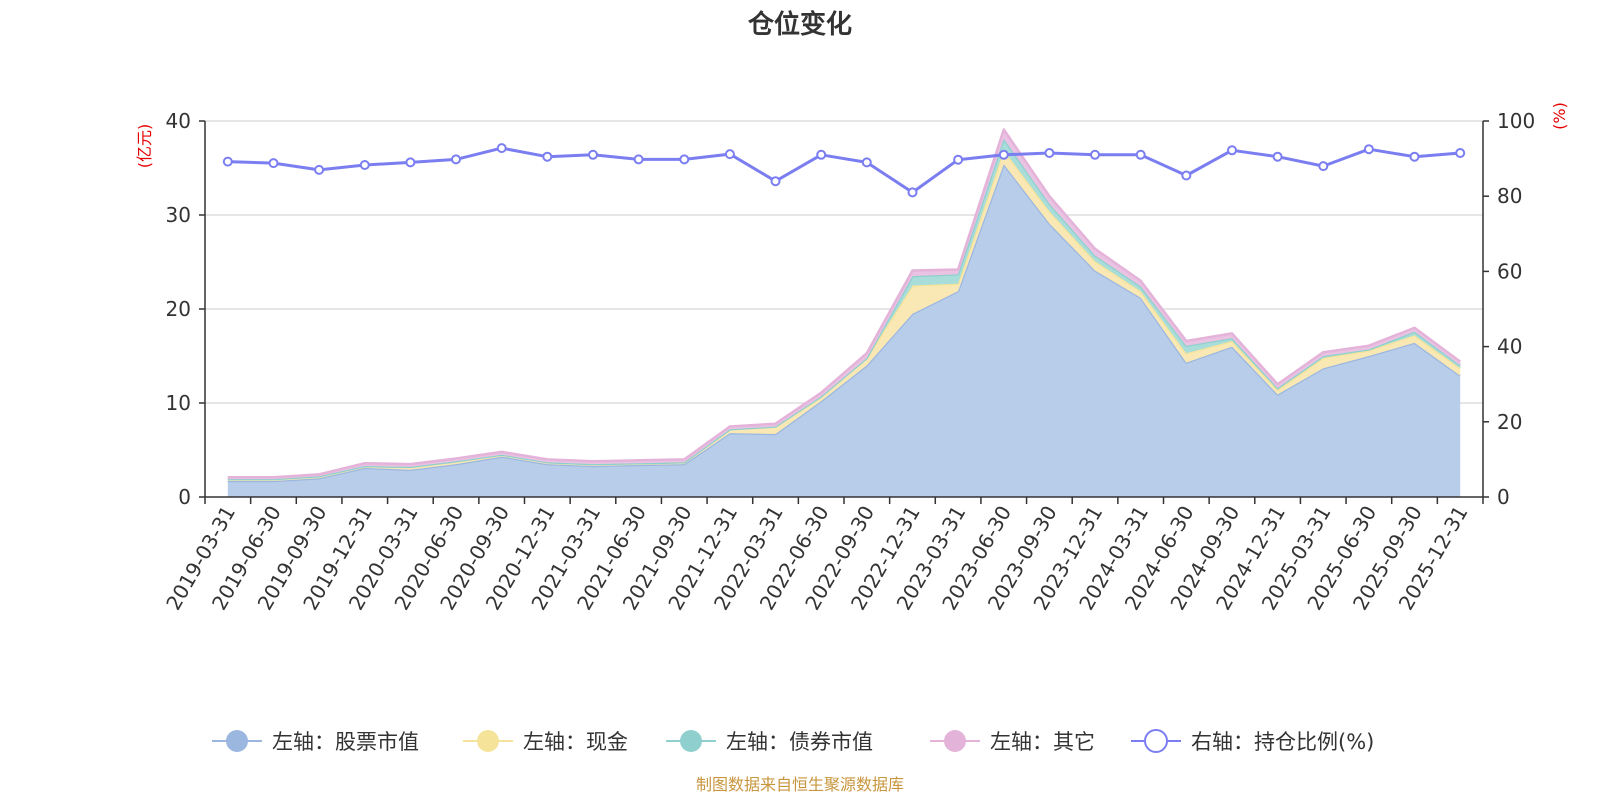 The height and width of the screenshot is (800, 1600). Describe the element at coordinates (1559, 116) in the screenshot. I see `right-axis-unit: (%)` at that location.